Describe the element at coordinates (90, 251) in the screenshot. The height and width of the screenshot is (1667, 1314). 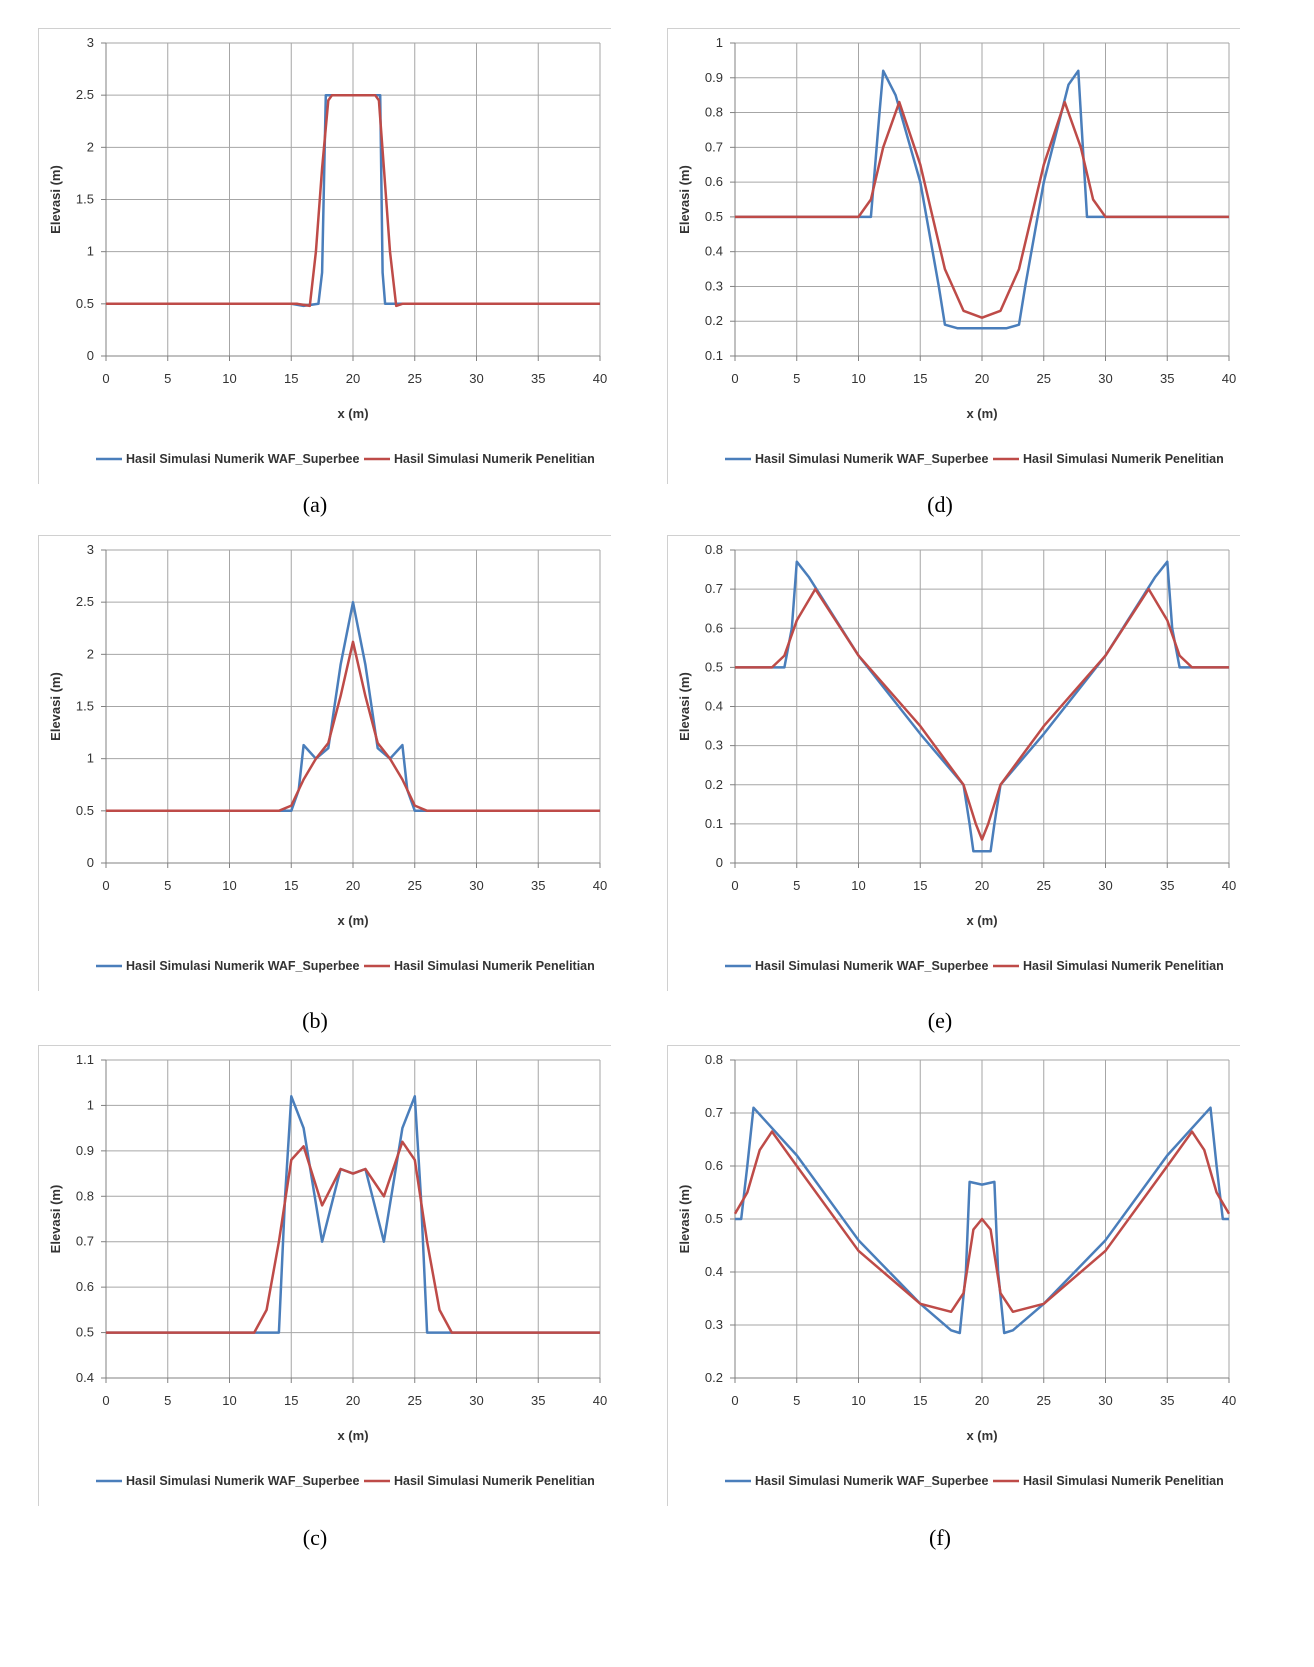
I see `y-tick-label: 1` at that location.